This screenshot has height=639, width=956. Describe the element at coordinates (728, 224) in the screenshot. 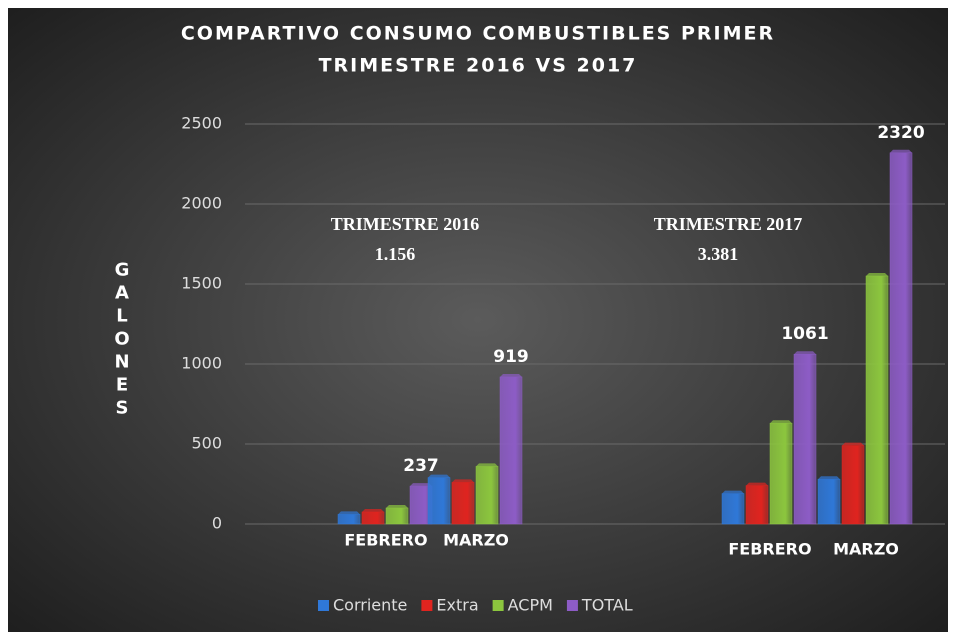

I see `annotation: TRIMESTRE 2017` at that location.